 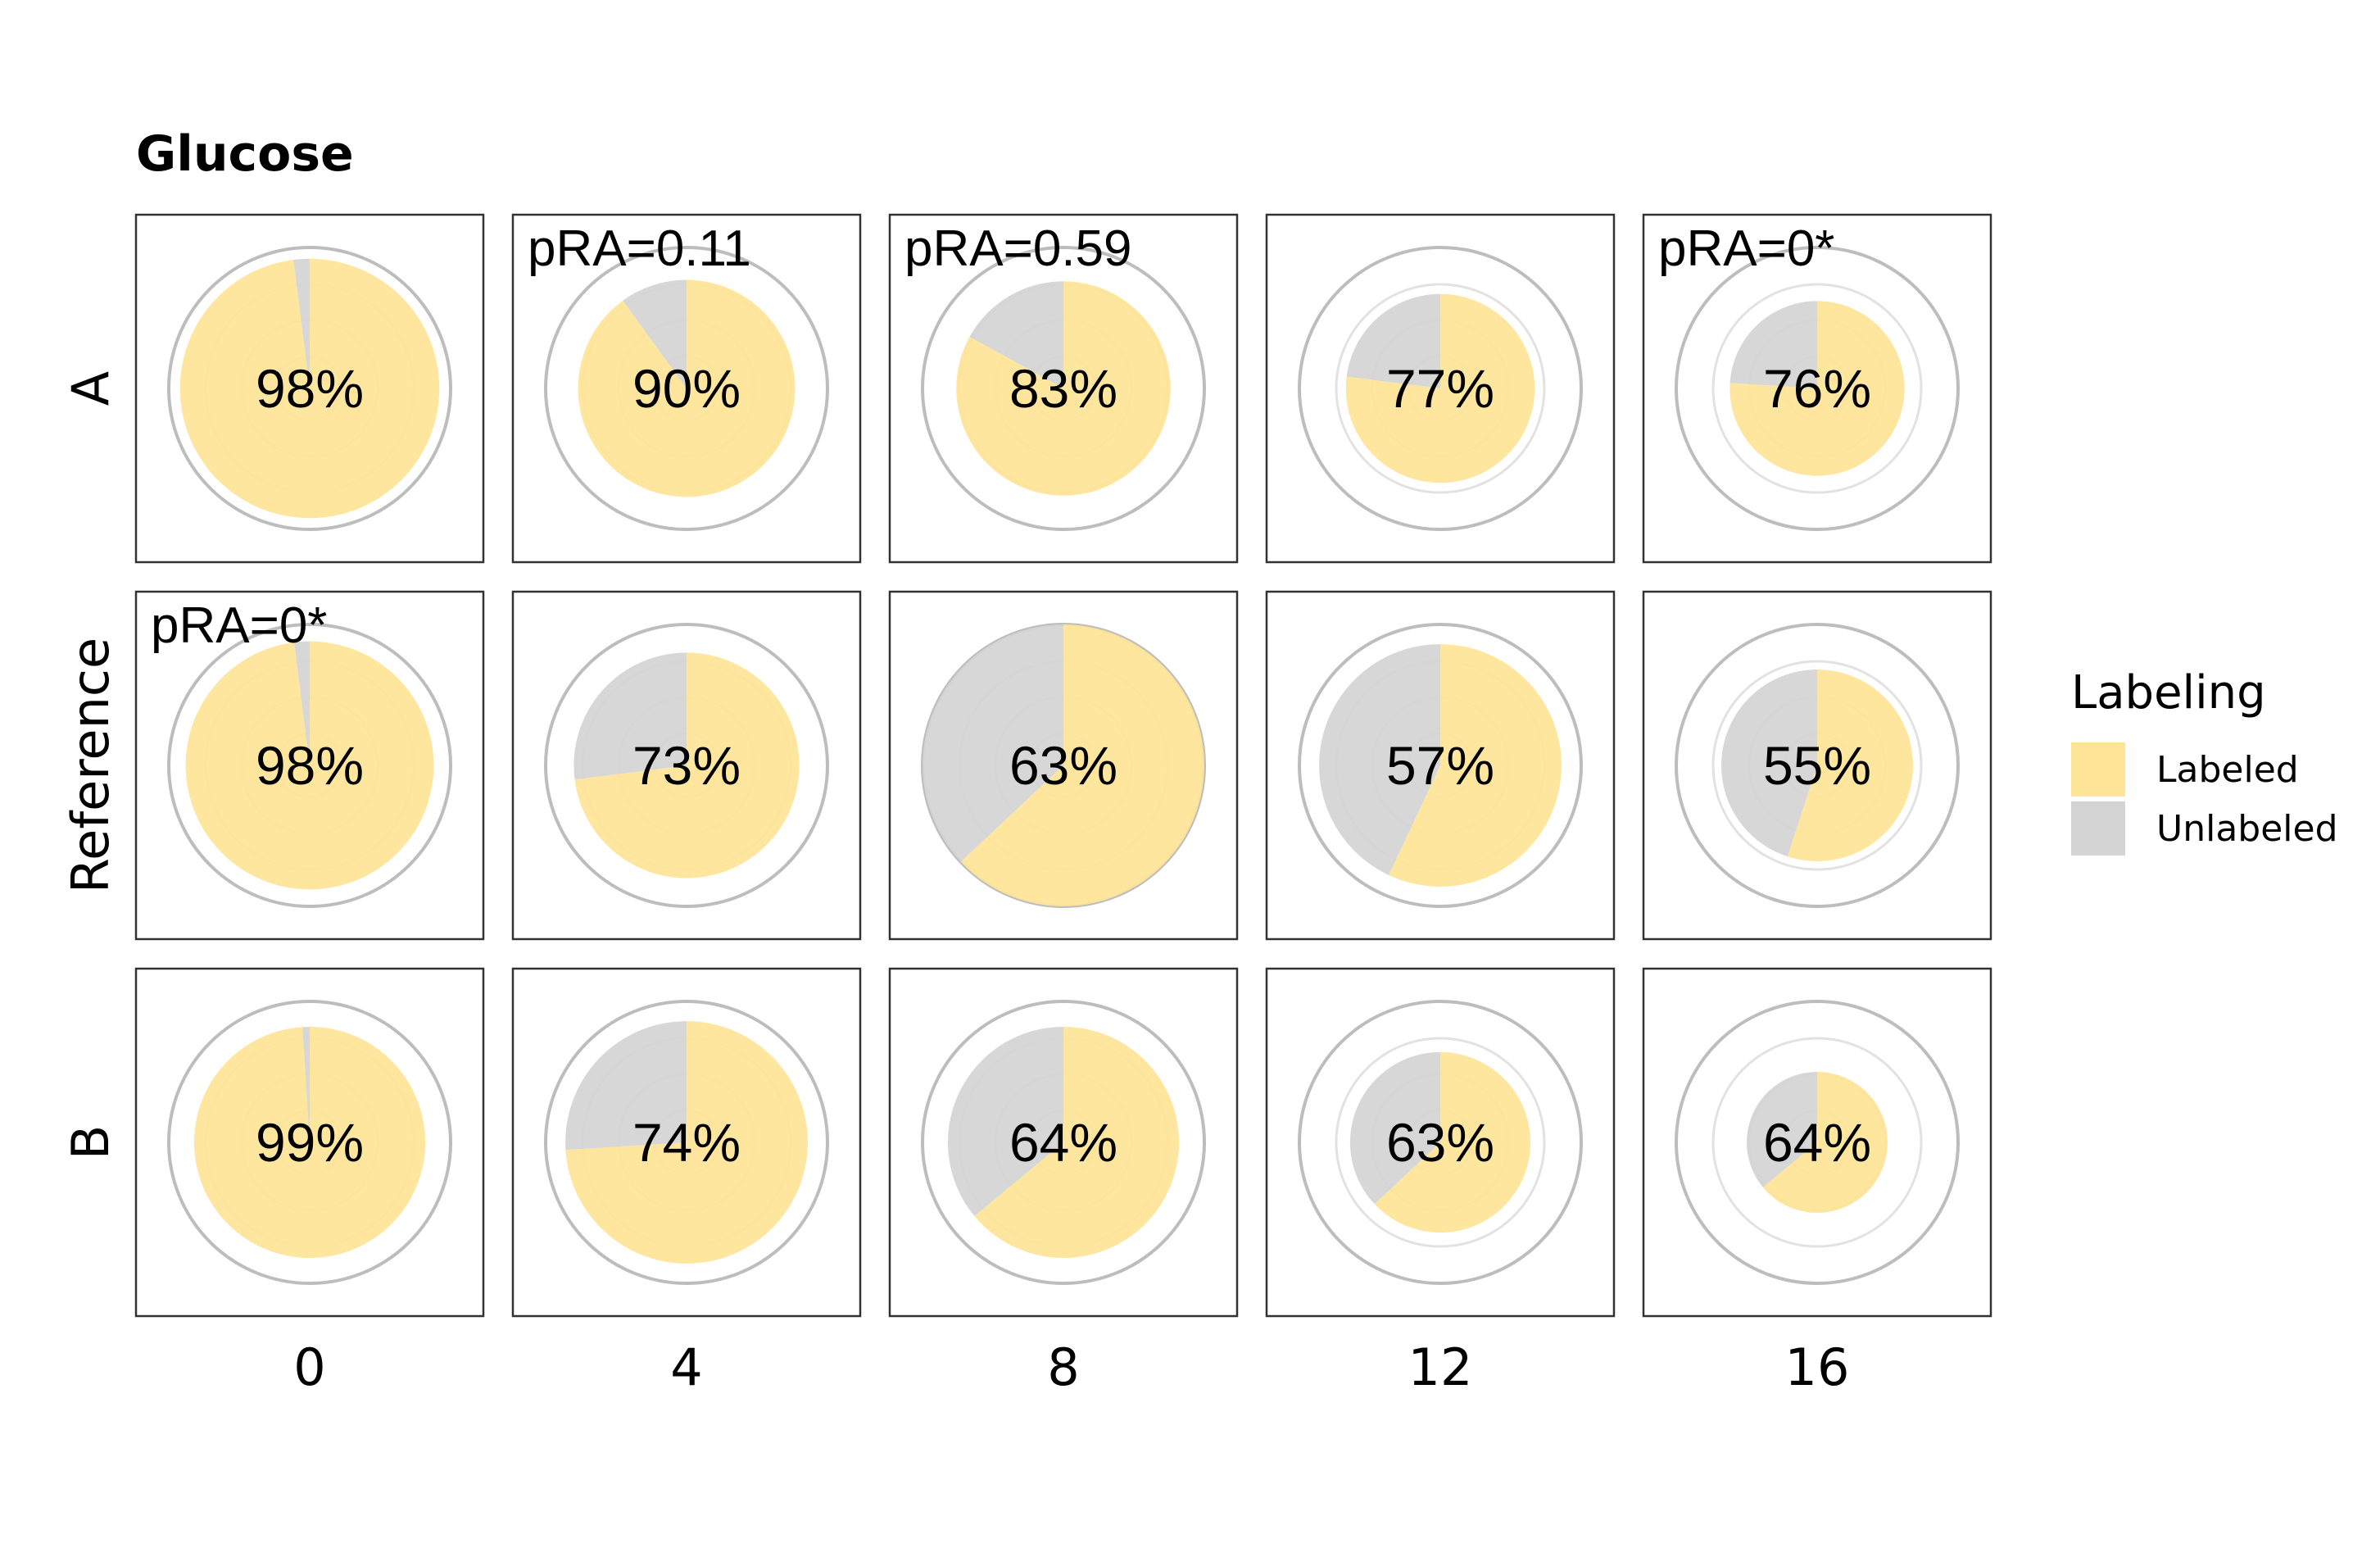 I want to click on legend-label-labeled: Labeled, so click(x=2227, y=770).